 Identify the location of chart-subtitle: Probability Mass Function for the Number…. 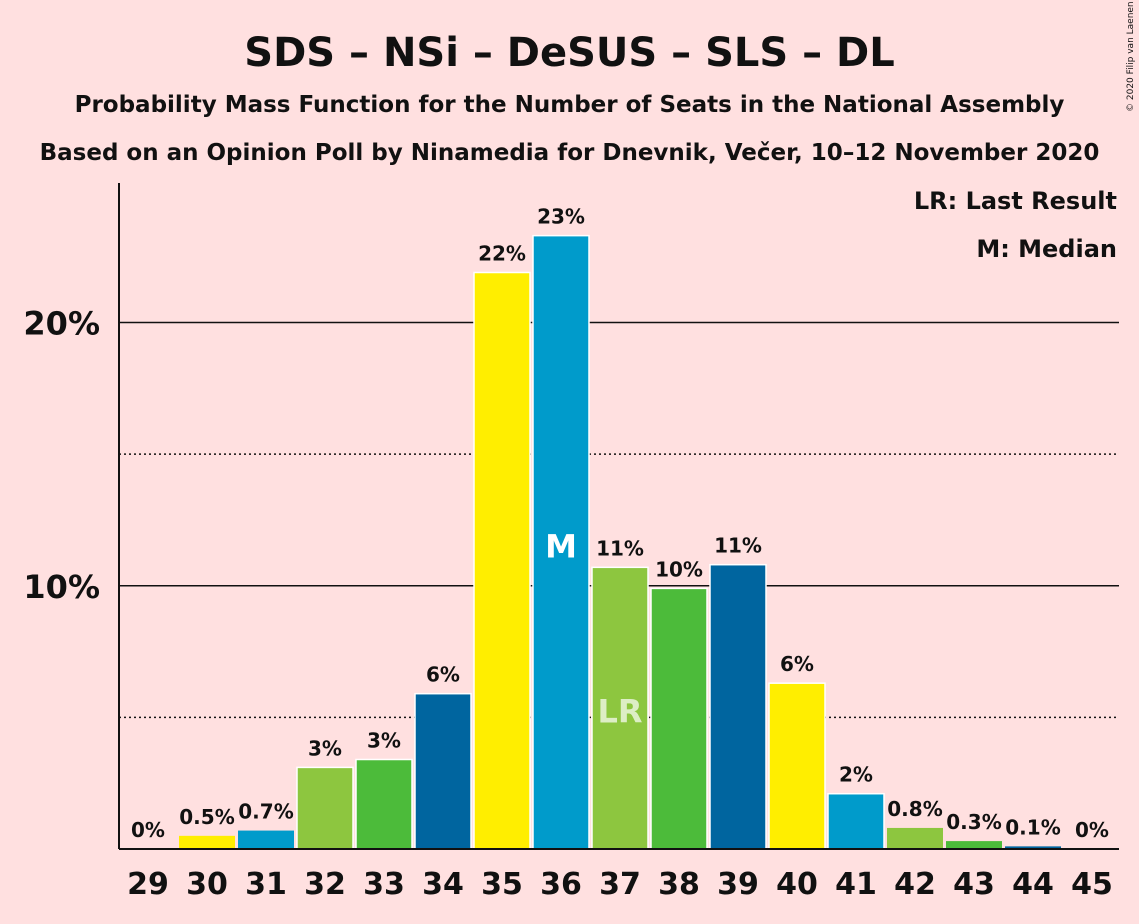
(570, 105).